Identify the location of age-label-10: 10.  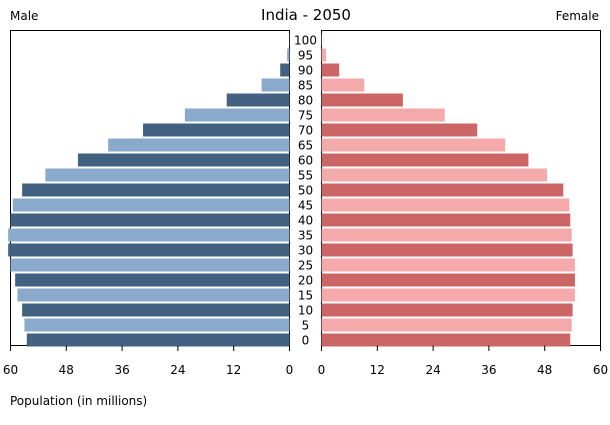
(305, 311).